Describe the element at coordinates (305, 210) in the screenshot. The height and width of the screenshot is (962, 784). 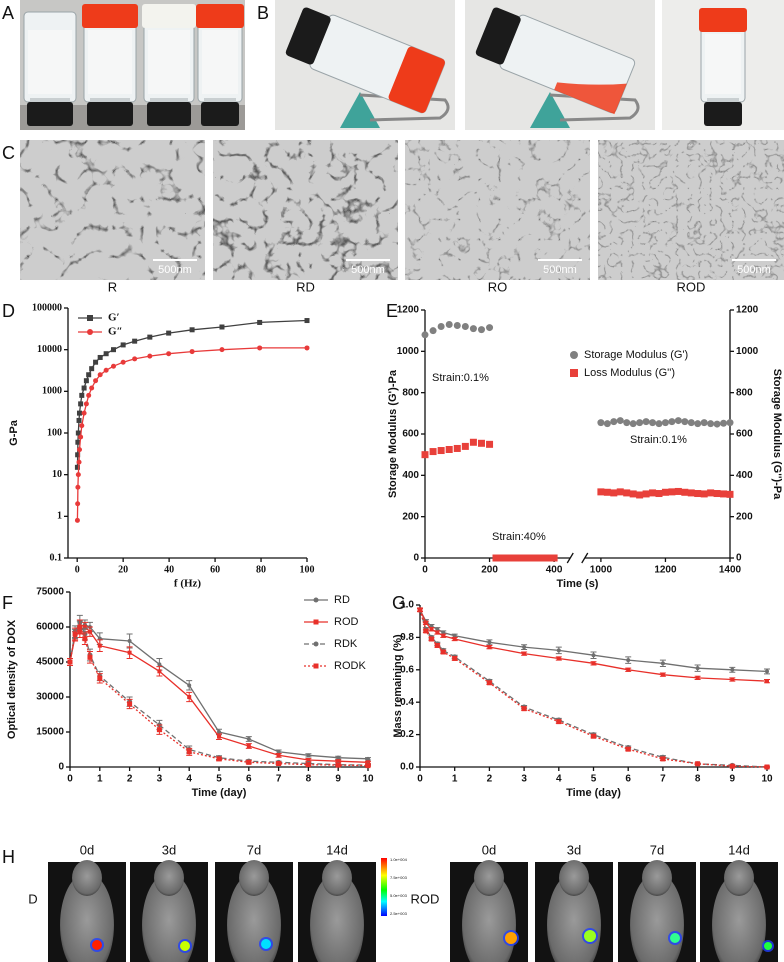
I see `tem-fibers` at that location.